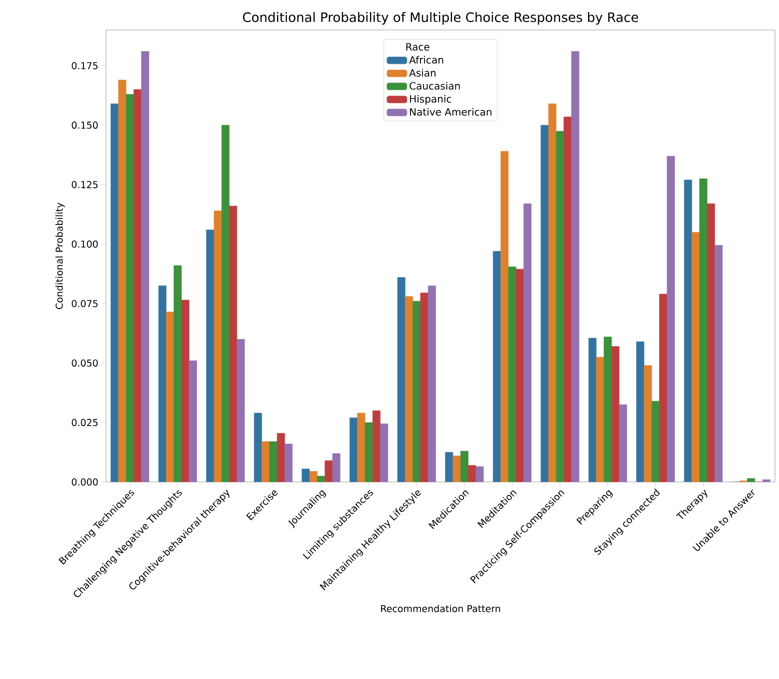 The width and height of the screenshot is (779, 679). Describe the element at coordinates (422, 72) in the screenshot. I see `legend-label: Asian` at that location.